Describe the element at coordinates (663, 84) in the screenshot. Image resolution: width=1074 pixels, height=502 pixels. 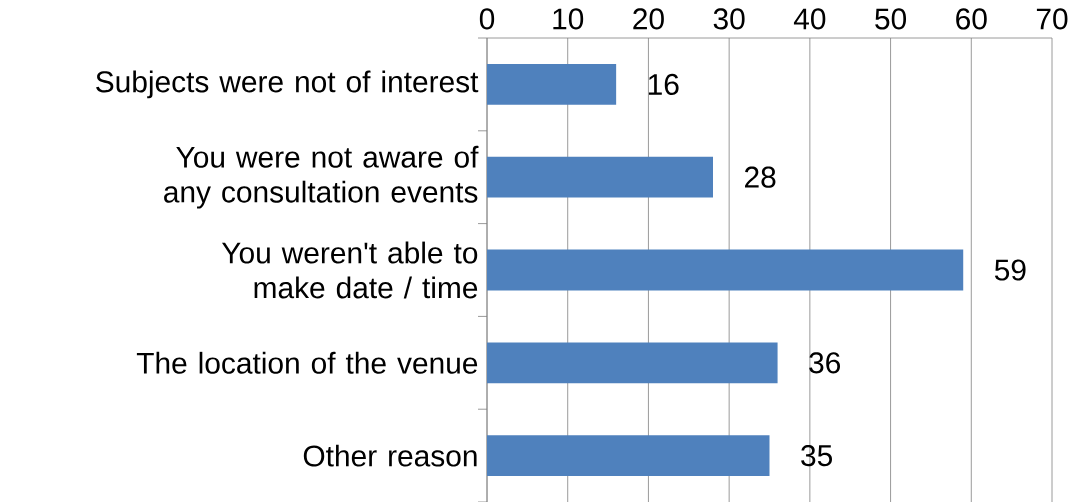
I see `data-label: 16` at that location.